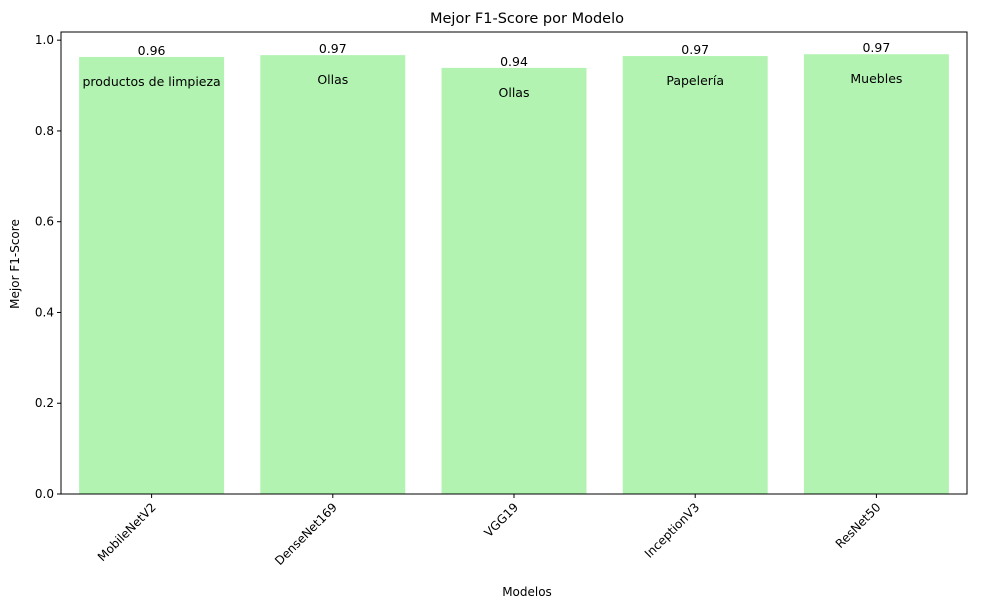  I want to click on bar-mobilenetv2, so click(152, 275).